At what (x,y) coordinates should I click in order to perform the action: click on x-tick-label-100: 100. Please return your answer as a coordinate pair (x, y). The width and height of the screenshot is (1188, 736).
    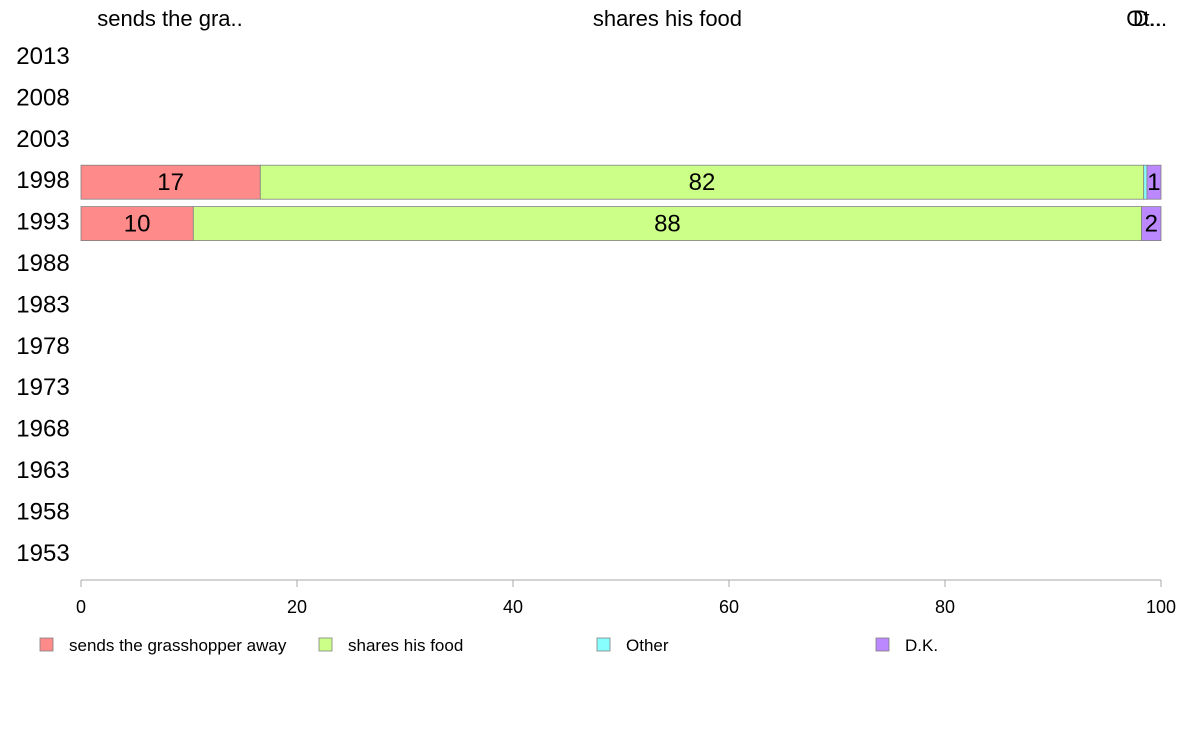
    Looking at the image, I should click on (1161, 607).